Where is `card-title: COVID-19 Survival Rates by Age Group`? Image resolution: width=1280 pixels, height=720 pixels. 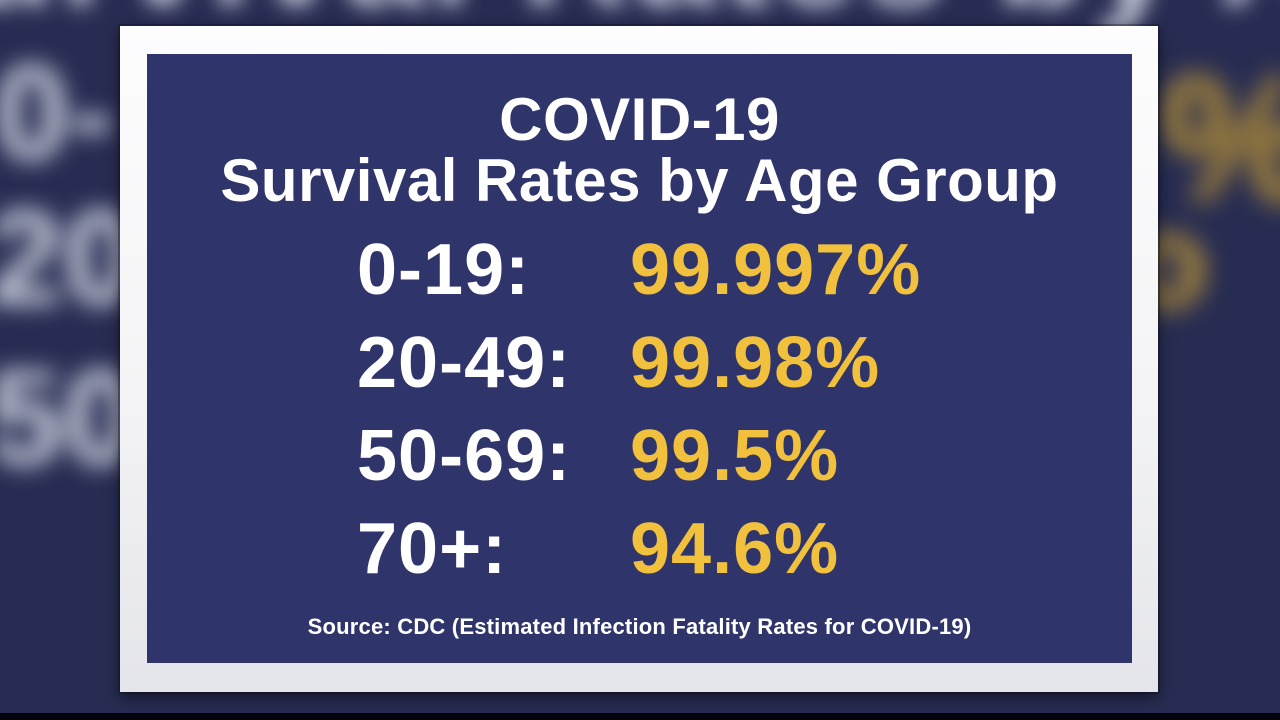
card-title: COVID-19 Survival Rates by Age Group is located at coordinates (639, 150).